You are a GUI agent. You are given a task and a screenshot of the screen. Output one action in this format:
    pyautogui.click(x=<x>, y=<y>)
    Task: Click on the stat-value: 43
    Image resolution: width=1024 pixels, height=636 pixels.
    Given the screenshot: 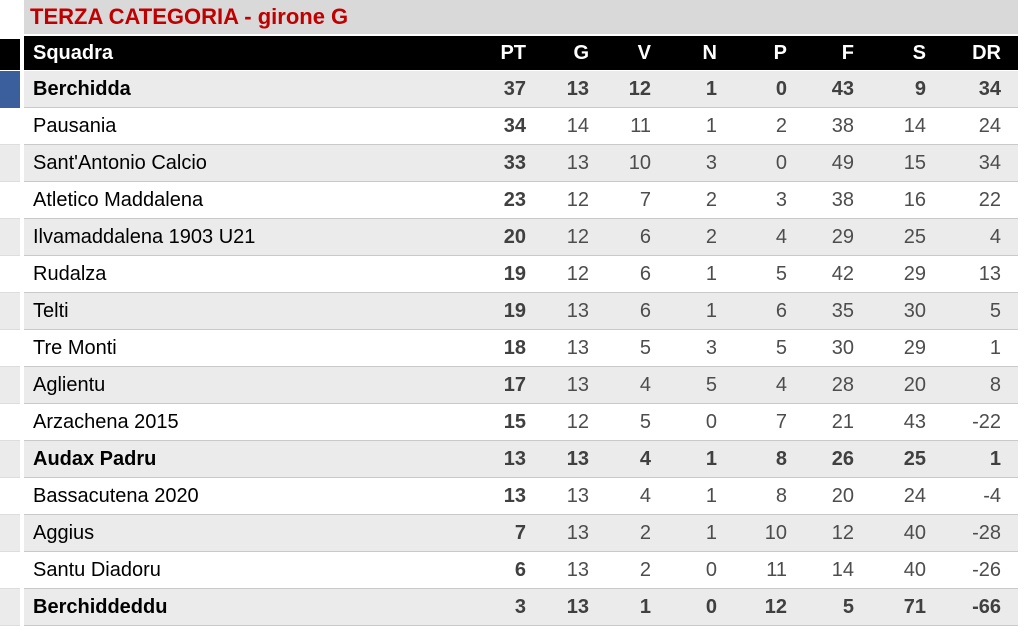 What is the action you would take?
    pyautogui.click(x=907, y=422)
    